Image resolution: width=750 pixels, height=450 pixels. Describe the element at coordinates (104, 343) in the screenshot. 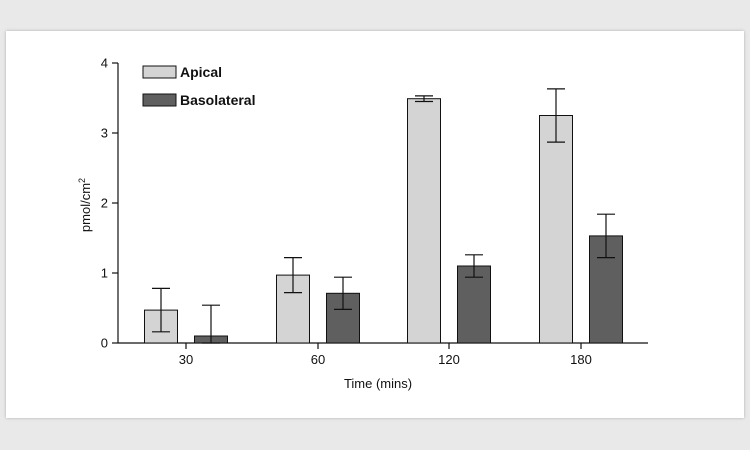

I see `y-tick-label: 0` at that location.